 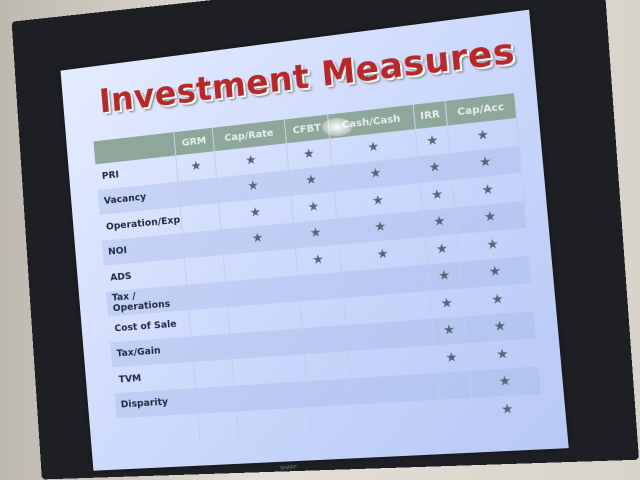 I want to click on light-glare, so click(x=337, y=127).